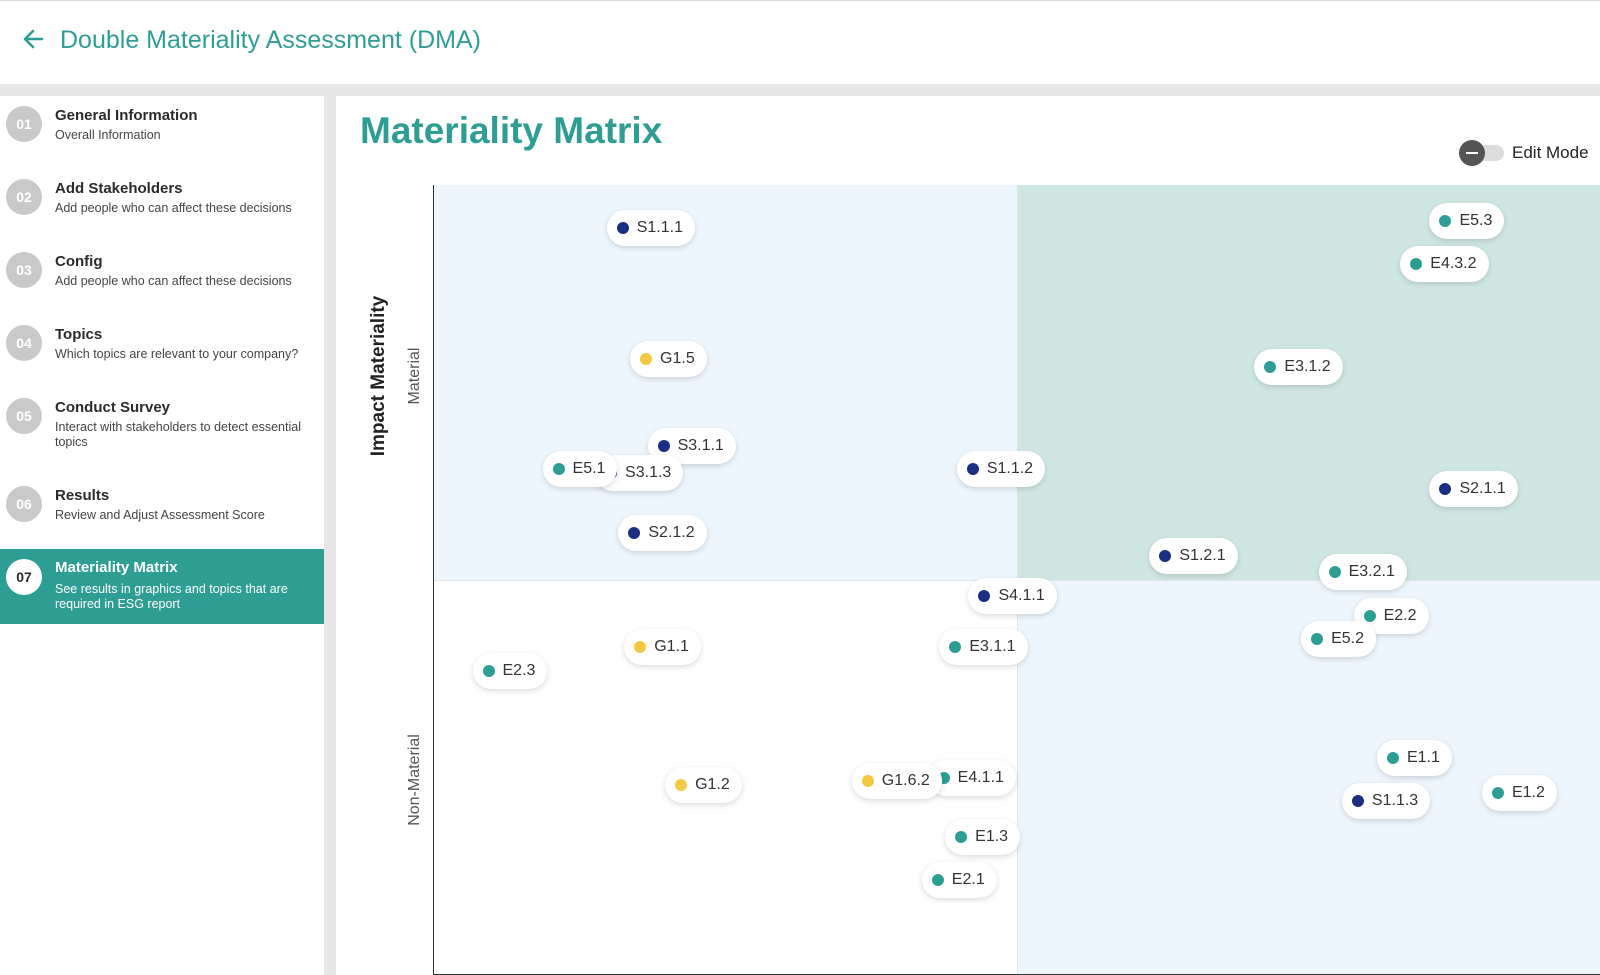 The width and height of the screenshot is (1600, 975). Describe the element at coordinates (378, 376) in the screenshot. I see `y-axis-title: Impact Materiality` at that location.